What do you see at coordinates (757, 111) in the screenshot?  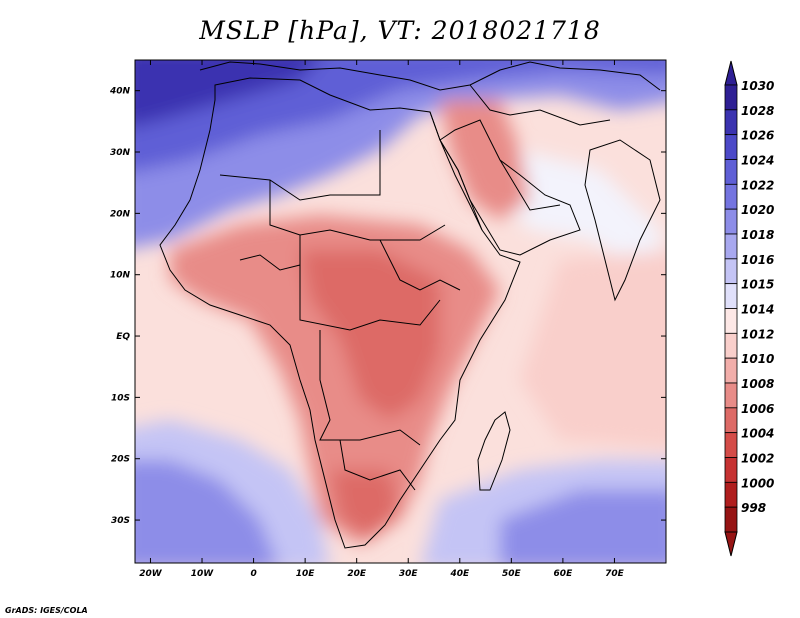 I see `colorbar-label: 1028` at bounding box center [757, 111].